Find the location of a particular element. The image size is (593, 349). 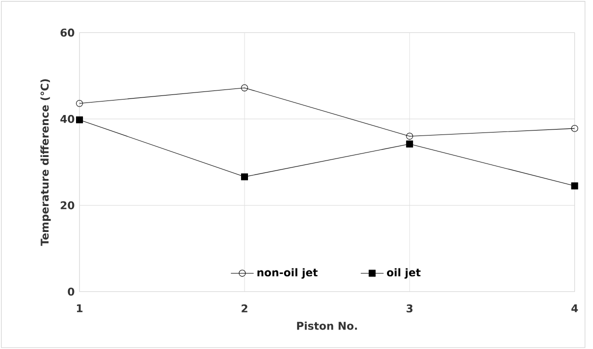

x-tick-label: 1 is located at coordinates (79, 308).